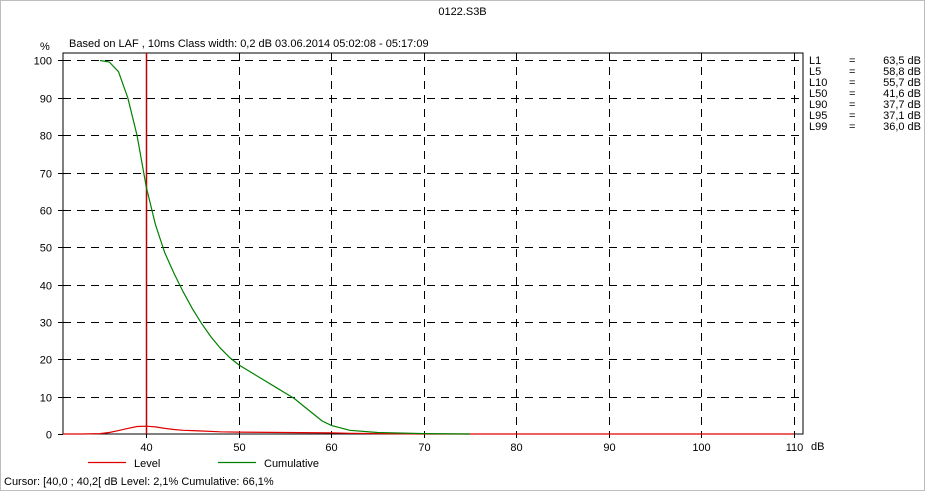  I want to click on stat-name: L90, so click(818, 105).